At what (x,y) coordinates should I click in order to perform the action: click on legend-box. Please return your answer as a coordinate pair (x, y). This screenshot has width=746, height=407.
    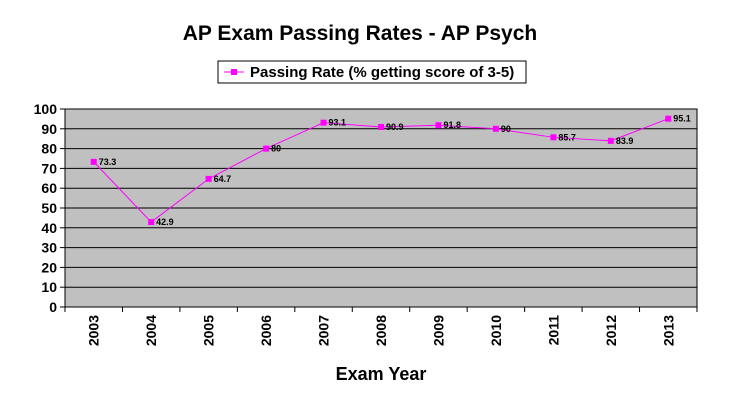
    Looking at the image, I should click on (372, 72).